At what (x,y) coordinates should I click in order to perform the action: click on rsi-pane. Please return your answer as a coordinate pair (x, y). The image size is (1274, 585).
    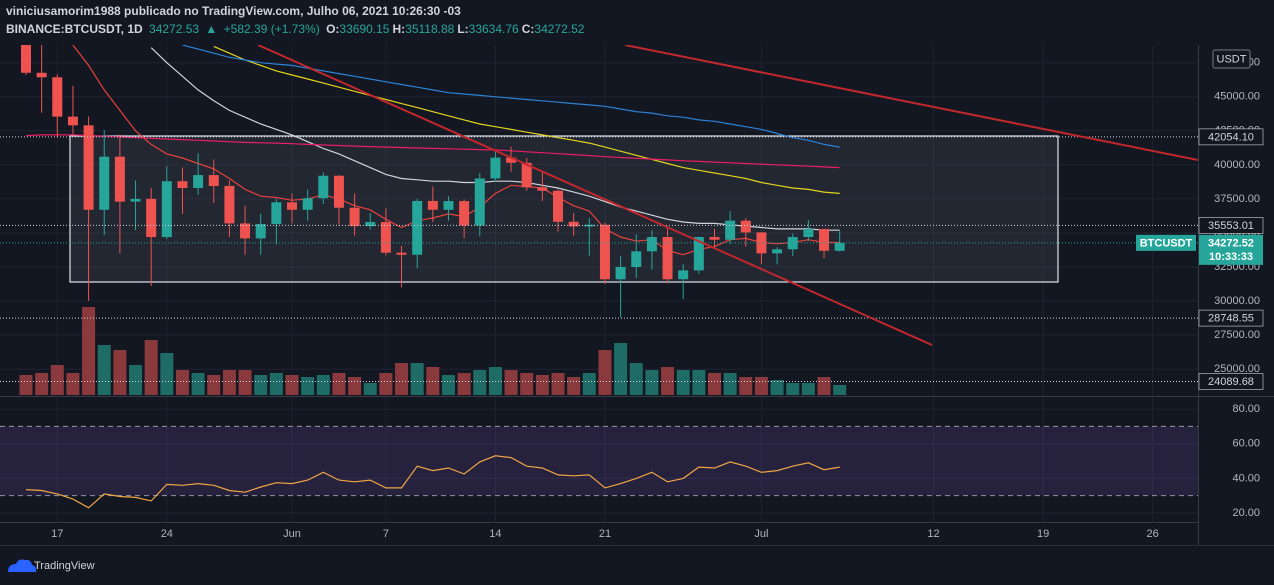
    Looking at the image, I should click on (599, 467).